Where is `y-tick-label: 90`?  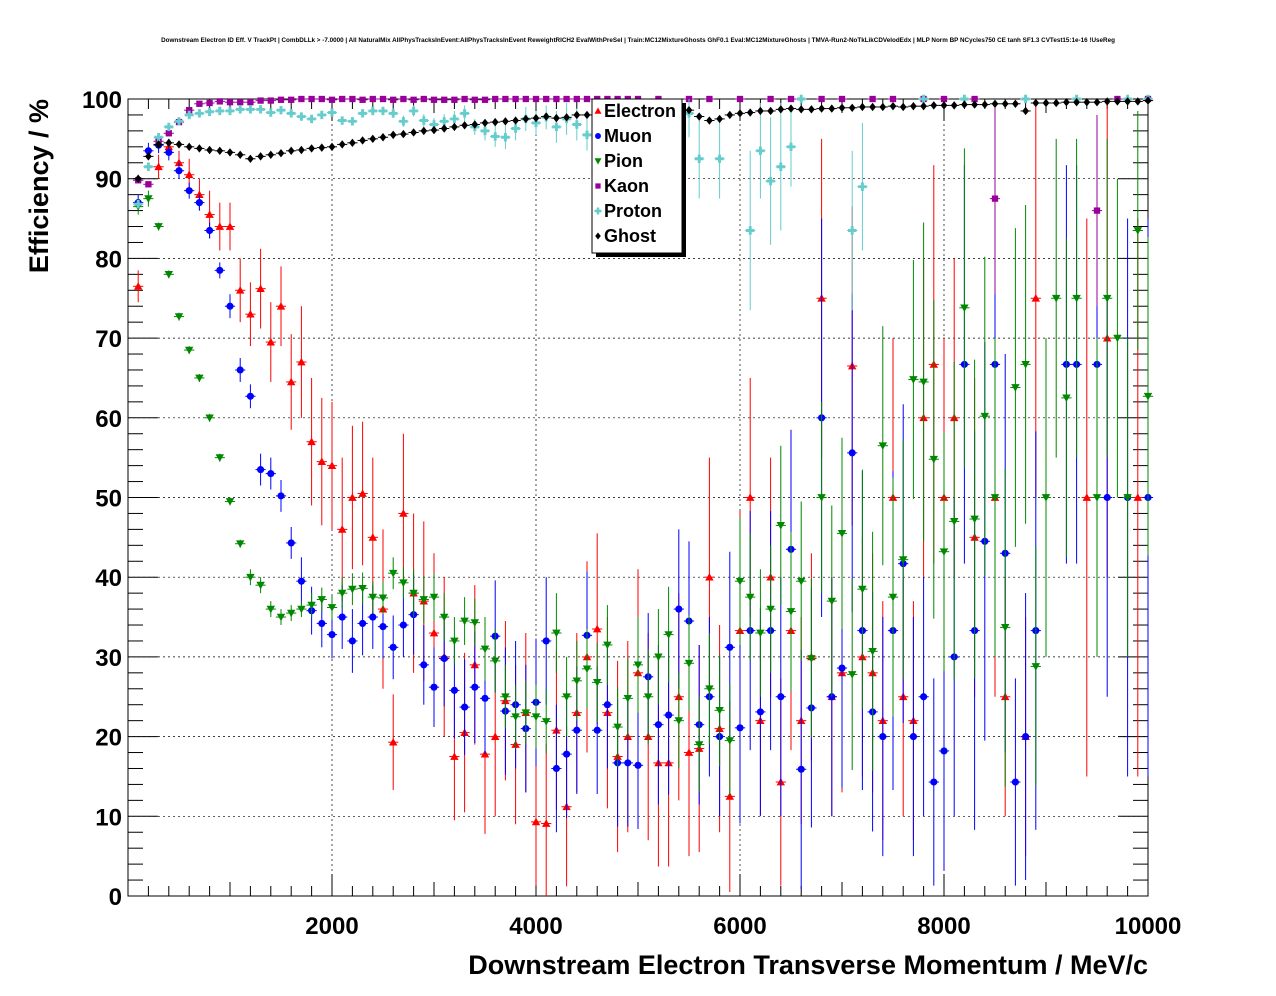 y-tick-label: 90 is located at coordinates (108, 180).